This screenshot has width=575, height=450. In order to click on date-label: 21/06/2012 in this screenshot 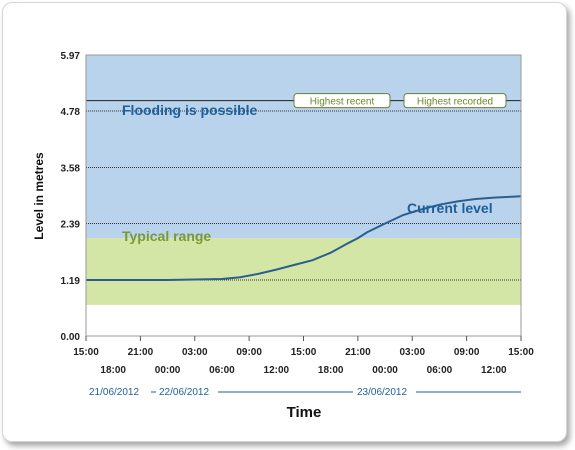, I will do `click(114, 392)`.